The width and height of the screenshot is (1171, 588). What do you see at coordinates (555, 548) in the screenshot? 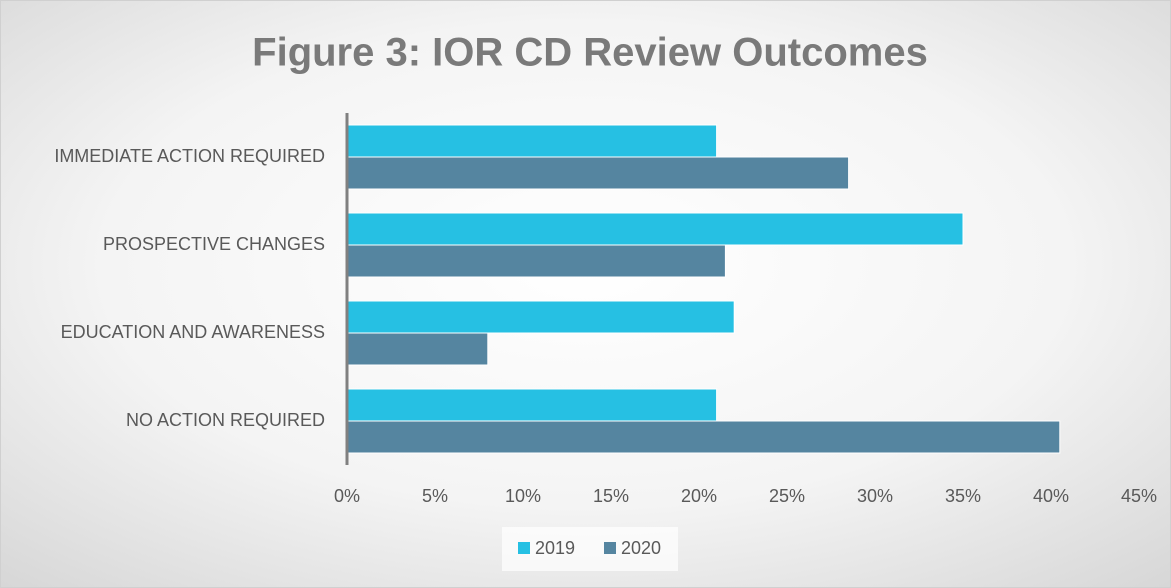
I see `legend-label: 2019` at bounding box center [555, 548].